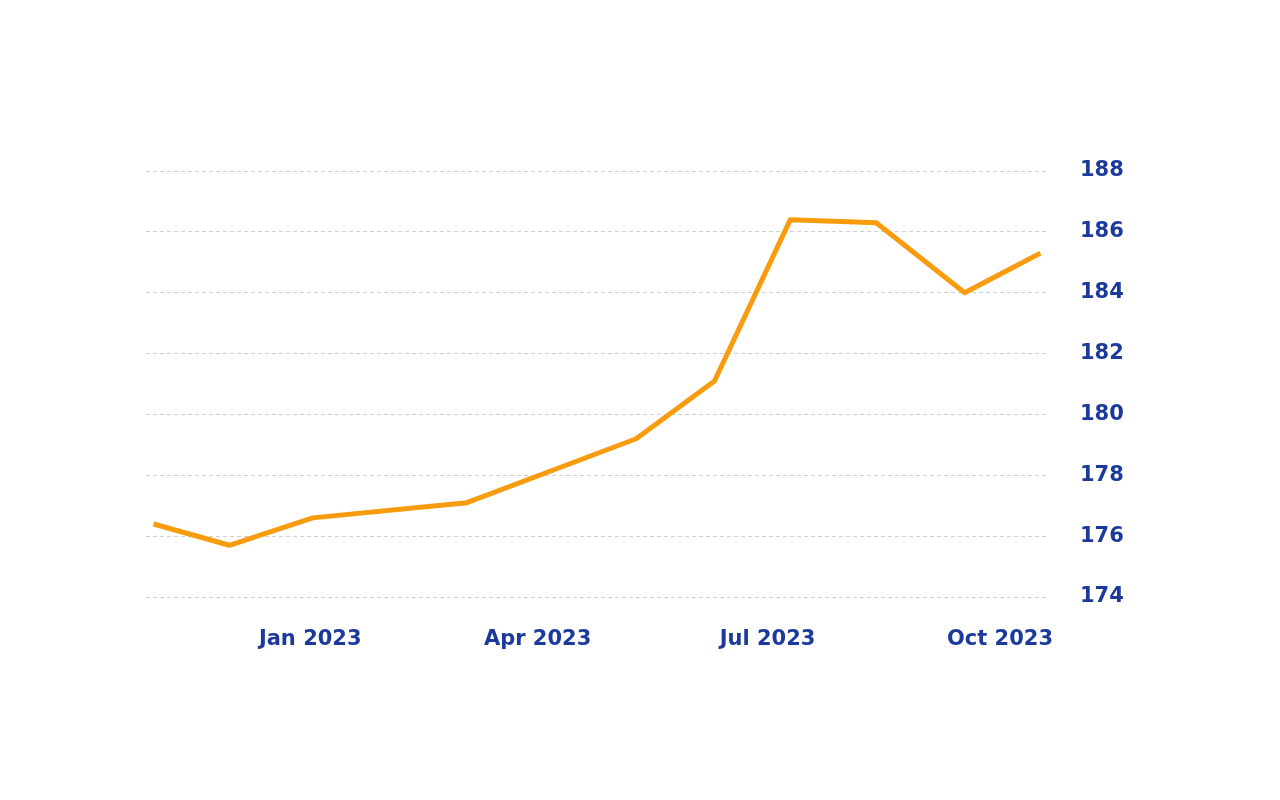  What do you see at coordinates (1000, 638) in the screenshot?
I see `x-tick-label: Oct 2023` at bounding box center [1000, 638].